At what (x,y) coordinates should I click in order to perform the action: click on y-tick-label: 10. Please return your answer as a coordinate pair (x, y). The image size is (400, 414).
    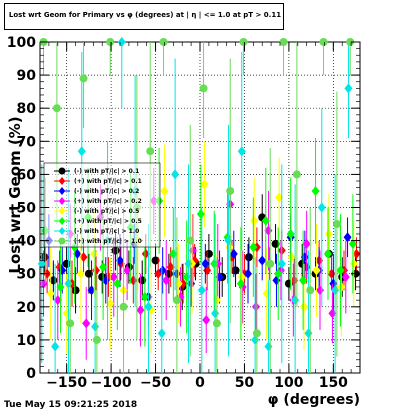
    Looking at the image, I should click on (27, 341).